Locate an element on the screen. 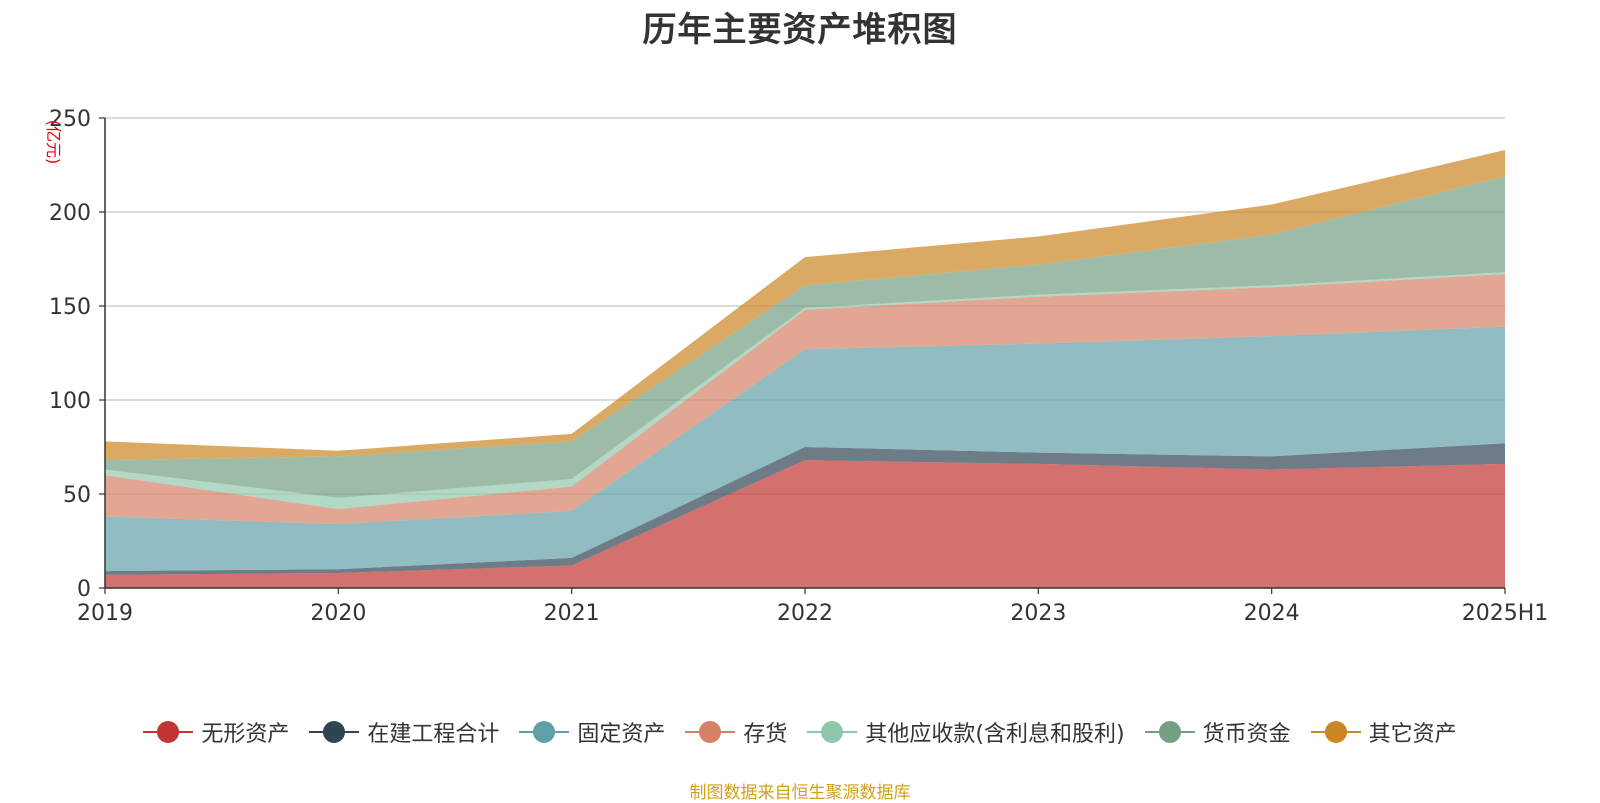  chart-title: 历年主要资产堆积图 is located at coordinates (800, 30).